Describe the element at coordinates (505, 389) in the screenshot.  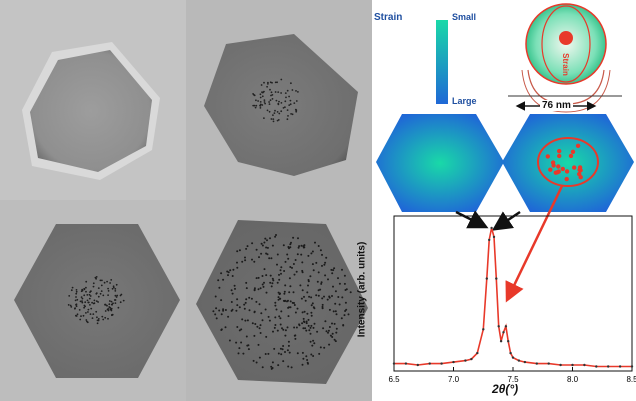
I see `x-axis-label: 2θ(°)` at that location.